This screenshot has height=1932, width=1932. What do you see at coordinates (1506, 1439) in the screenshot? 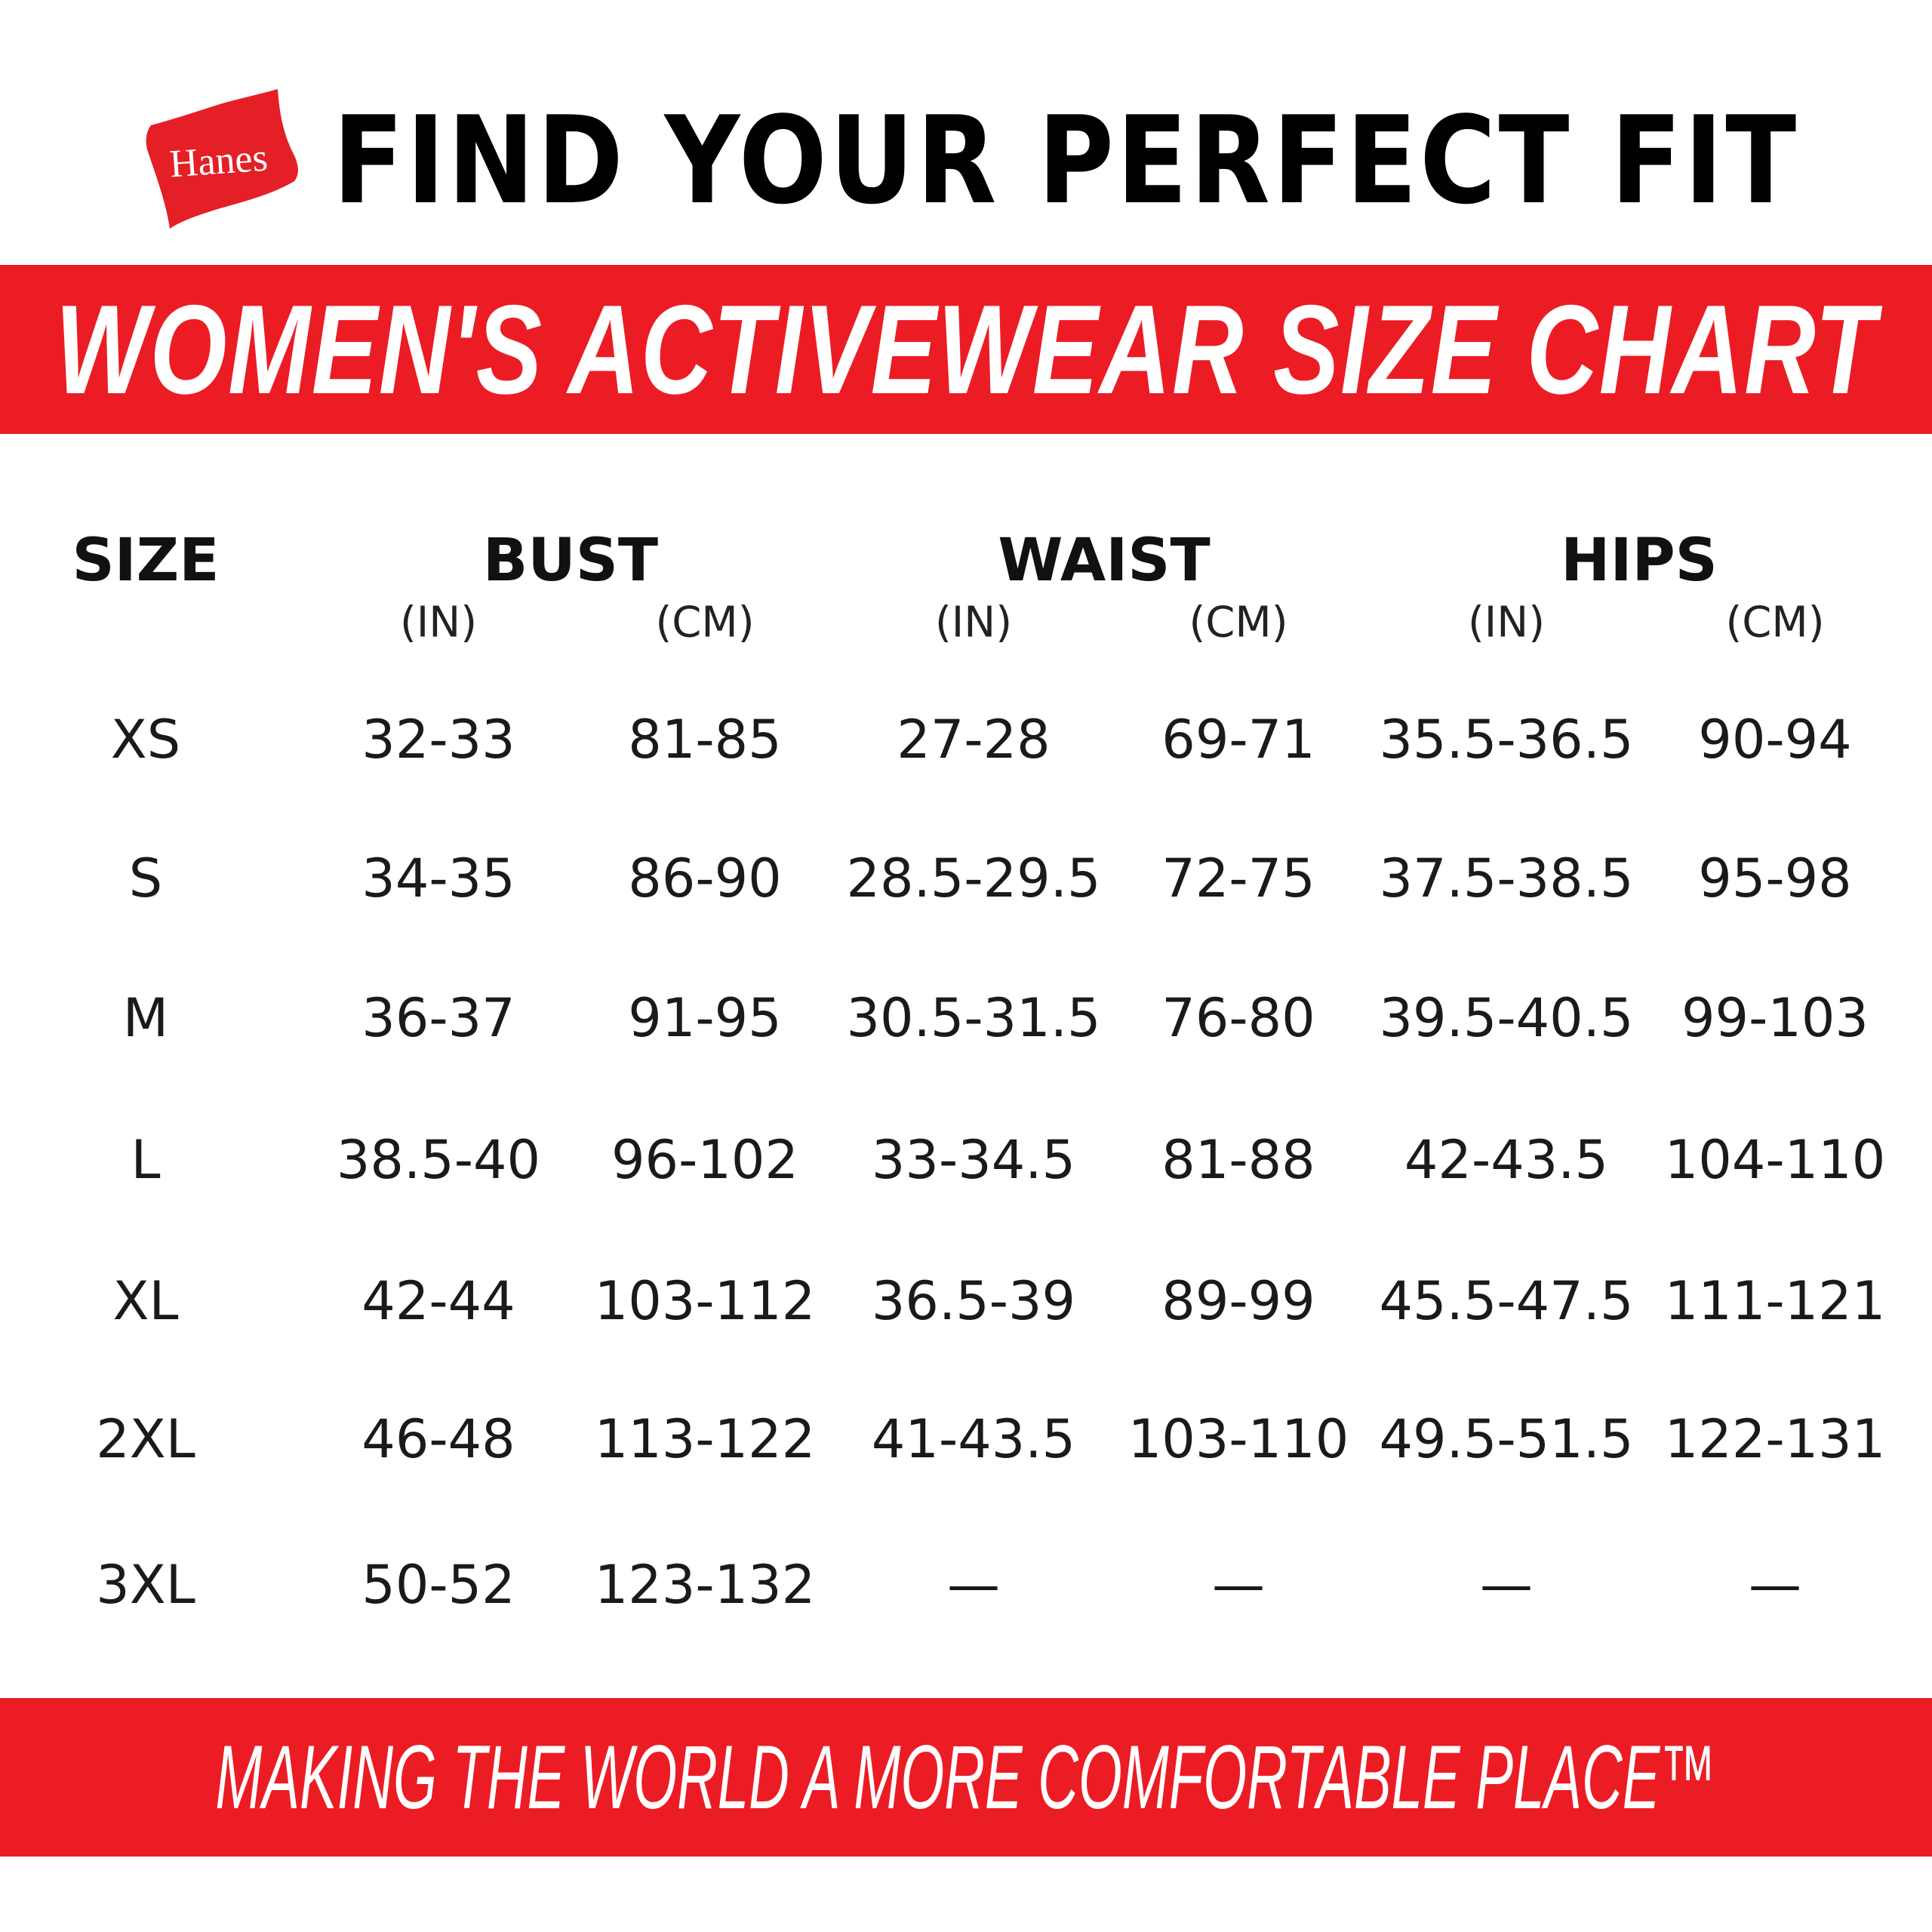
I see `cell-hips-in: 49.5-51.5` at bounding box center [1506, 1439].